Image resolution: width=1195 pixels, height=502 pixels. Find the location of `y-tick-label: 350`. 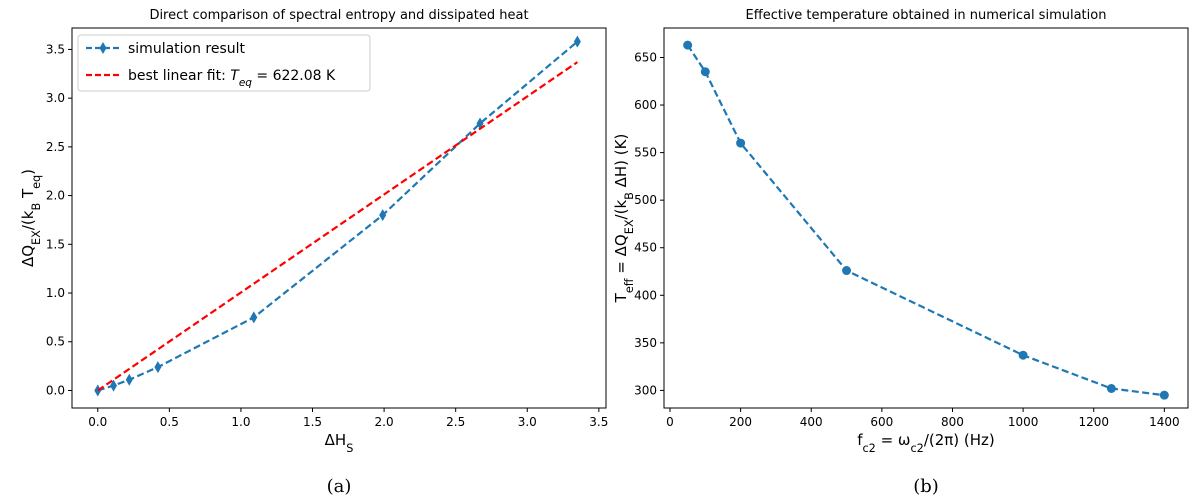

y-tick-label: 350 is located at coordinates (645, 343).